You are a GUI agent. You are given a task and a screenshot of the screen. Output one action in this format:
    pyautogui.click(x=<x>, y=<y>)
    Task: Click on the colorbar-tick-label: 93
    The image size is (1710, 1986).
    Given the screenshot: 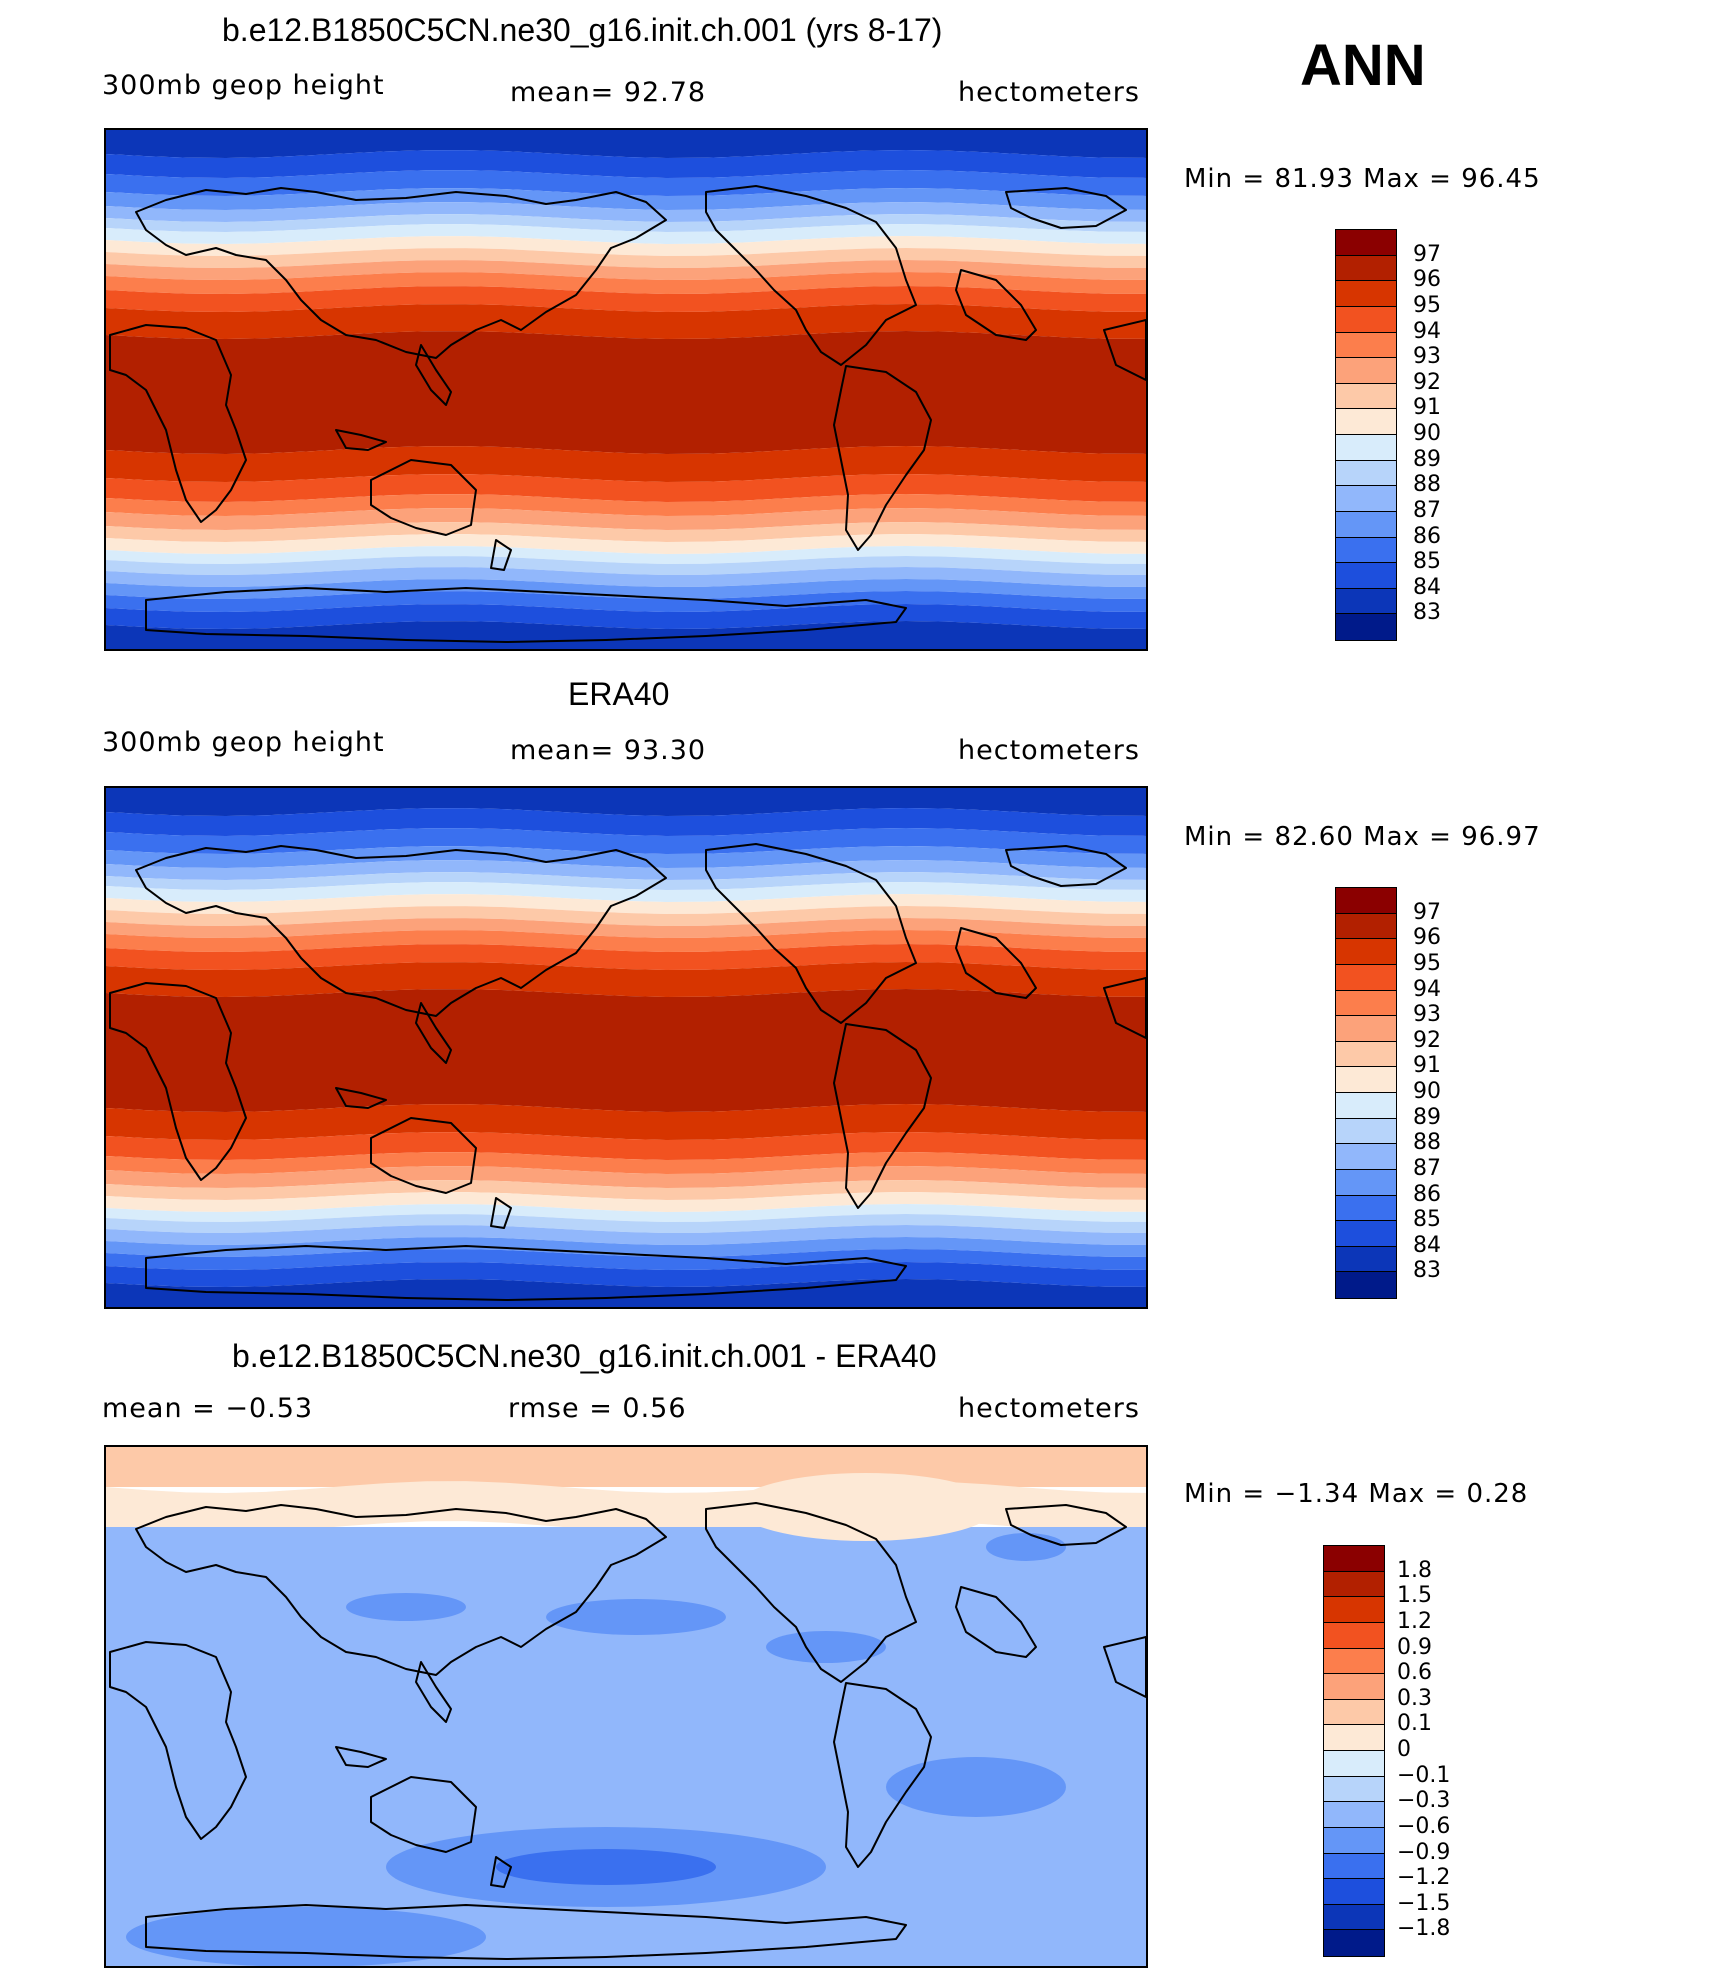 What is the action you would take?
    pyautogui.click(x=1427, y=1015)
    